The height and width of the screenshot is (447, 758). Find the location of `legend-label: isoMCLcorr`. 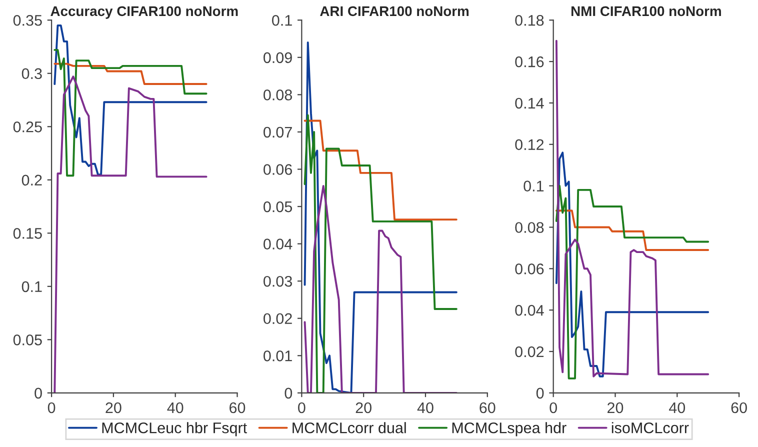

legend-label: isoMCLcorr is located at coordinates (650, 428).